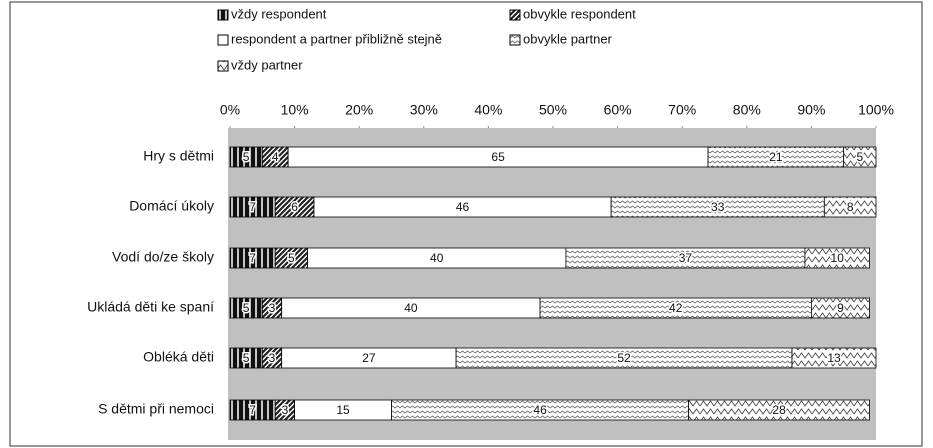 The image size is (933, 448). I want to click on x-tick-label: 100%, so click(876, 110).